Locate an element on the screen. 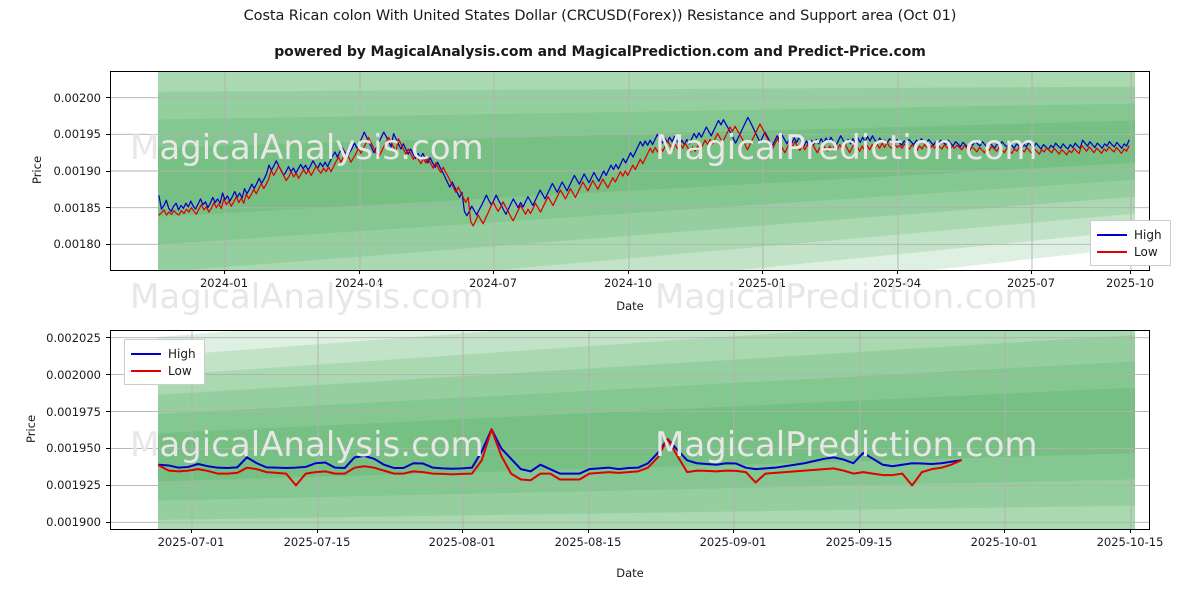 The image size is (1200, 600). y-tick-label: 0.001975 is located at coordinates (73, 411).